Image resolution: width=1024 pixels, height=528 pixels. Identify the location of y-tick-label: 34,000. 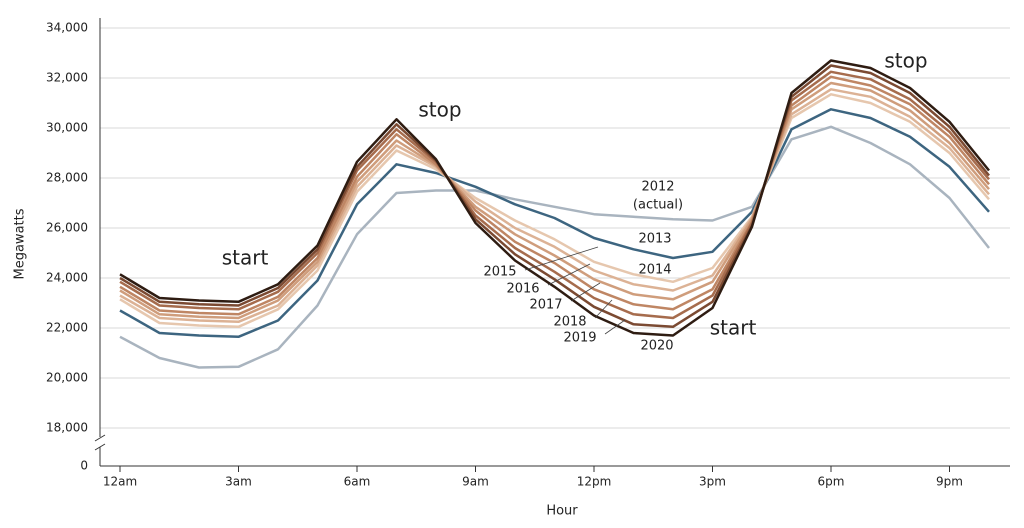
(67, 28).